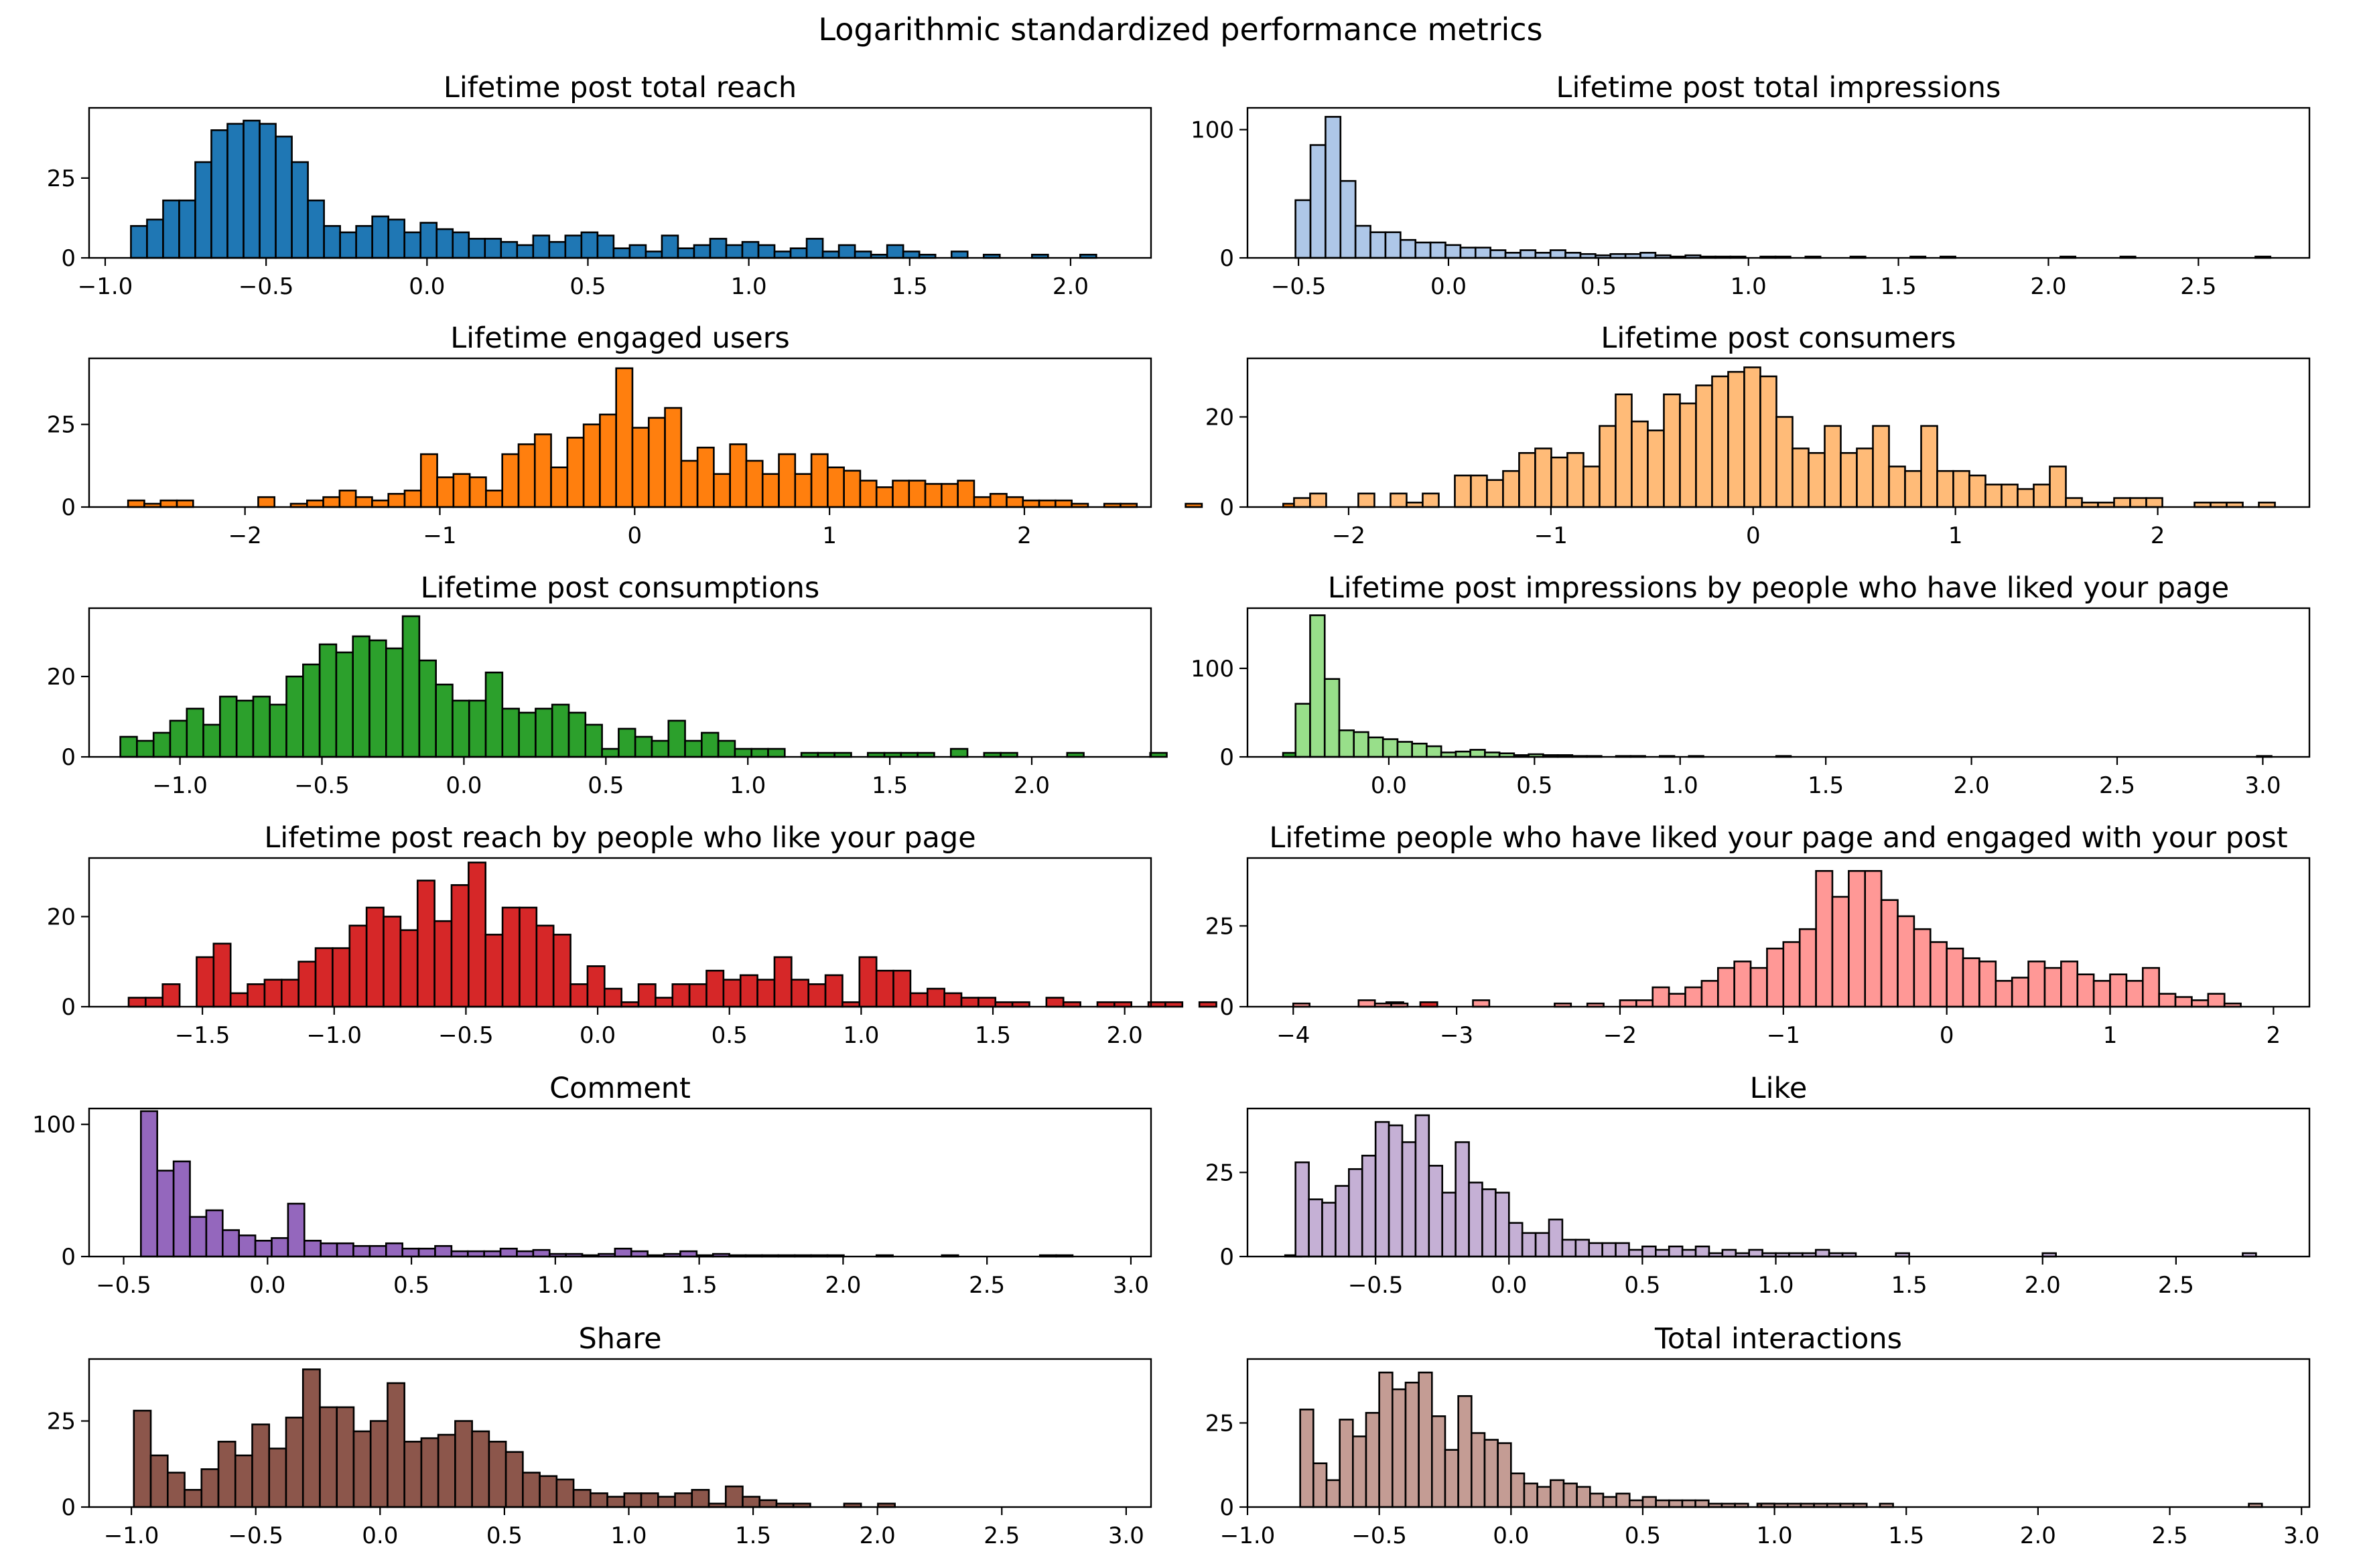 Image resolution: width=2361 pixels, height=1568 pixels. I want to click on x-tick-label: 2.5, so click(2198, 286).